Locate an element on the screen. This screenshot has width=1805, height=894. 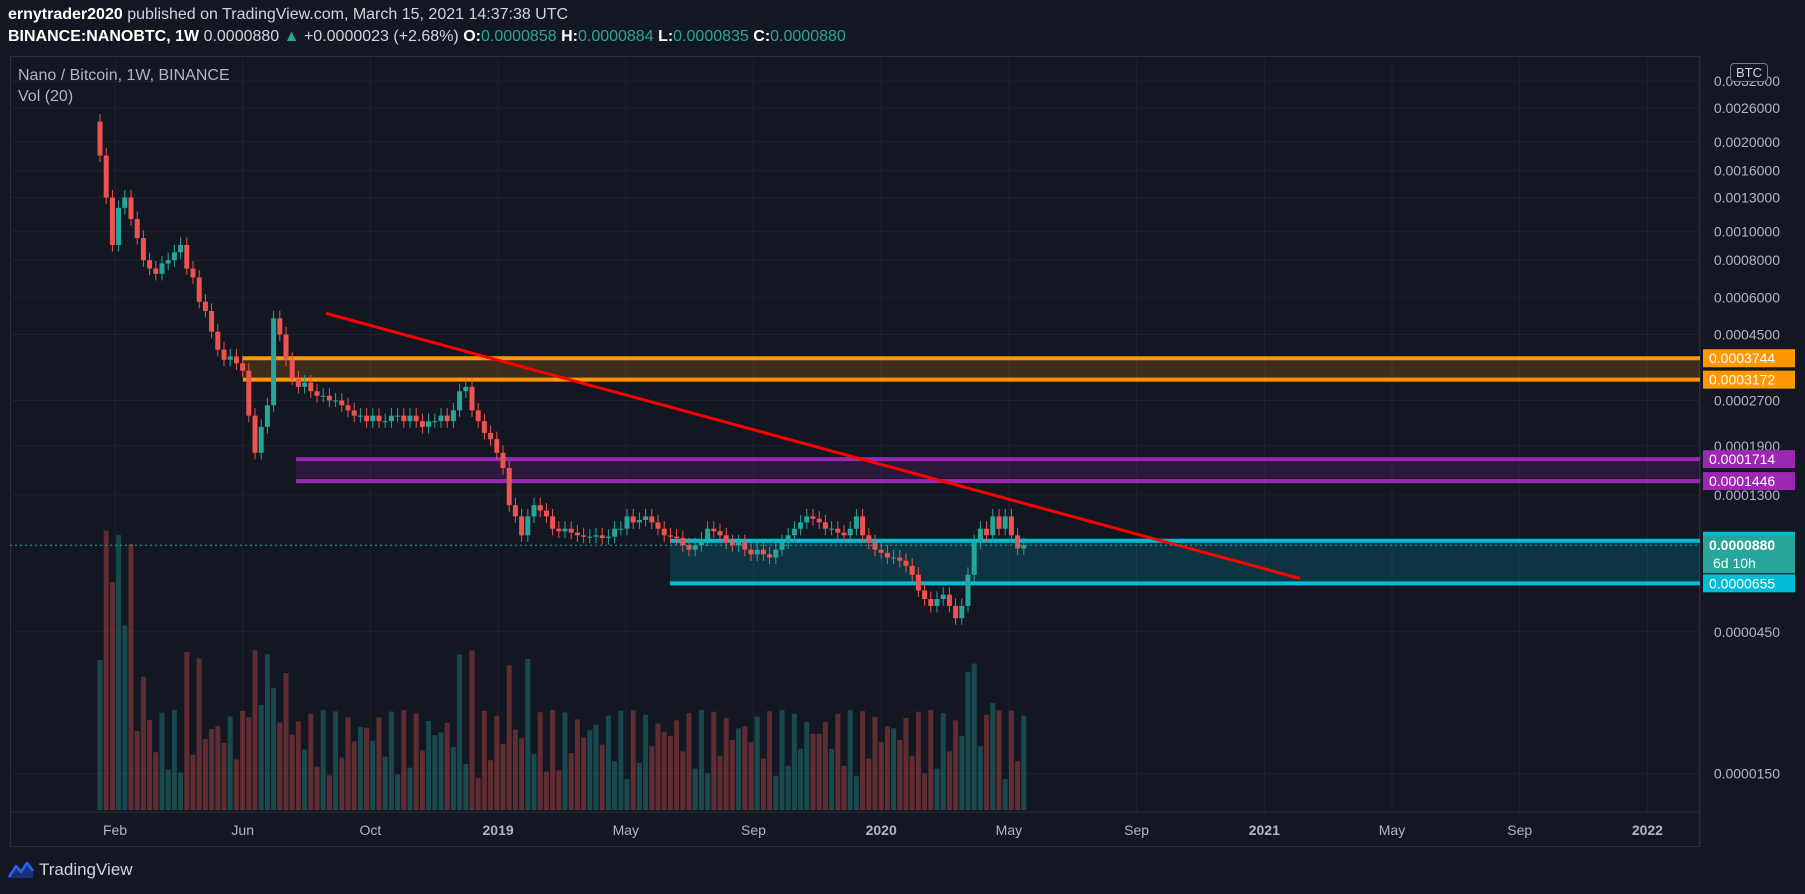
x-tick-label: 2019 is located at coordinates (498, 830).